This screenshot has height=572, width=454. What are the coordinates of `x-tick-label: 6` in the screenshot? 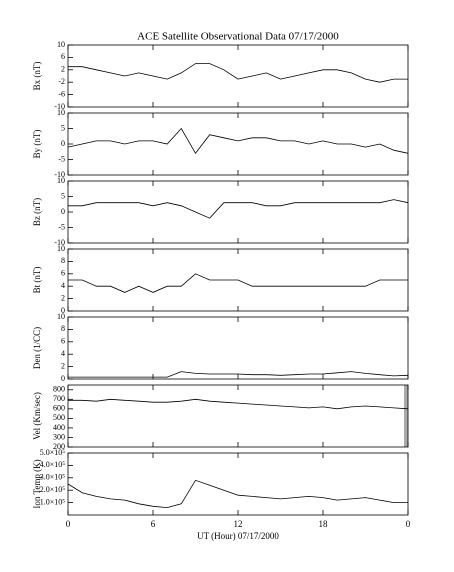 It's located at (153, 524).